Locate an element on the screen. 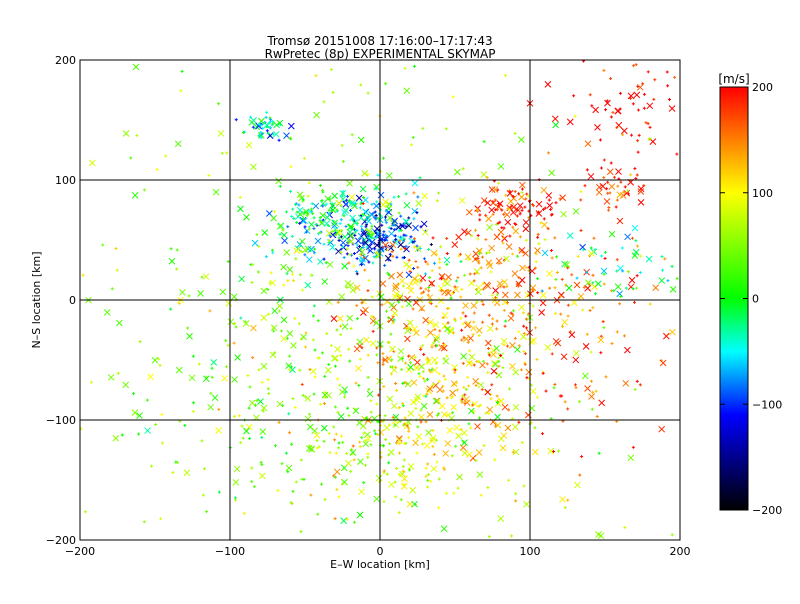  colorbar-tick-label: −100 is located at coordinates (767, 404).